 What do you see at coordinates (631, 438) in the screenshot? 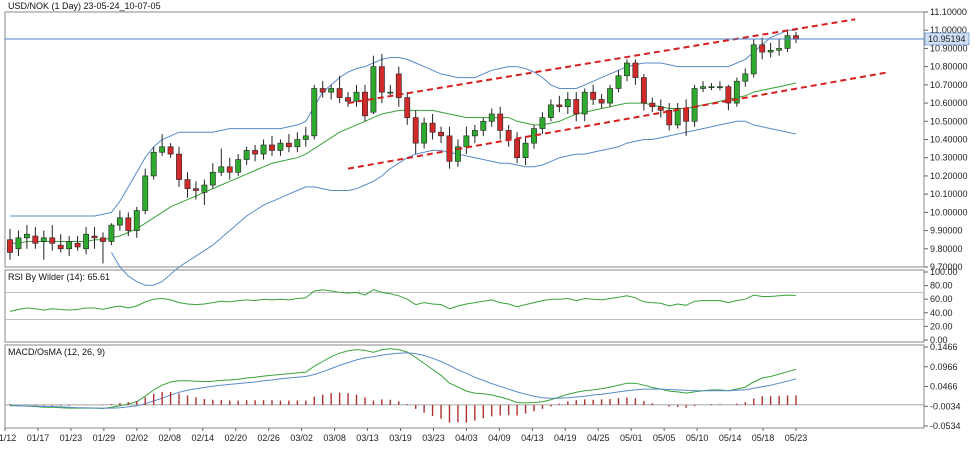
I see `date-tick-label: 05/01` at bounding box center [631, 438].